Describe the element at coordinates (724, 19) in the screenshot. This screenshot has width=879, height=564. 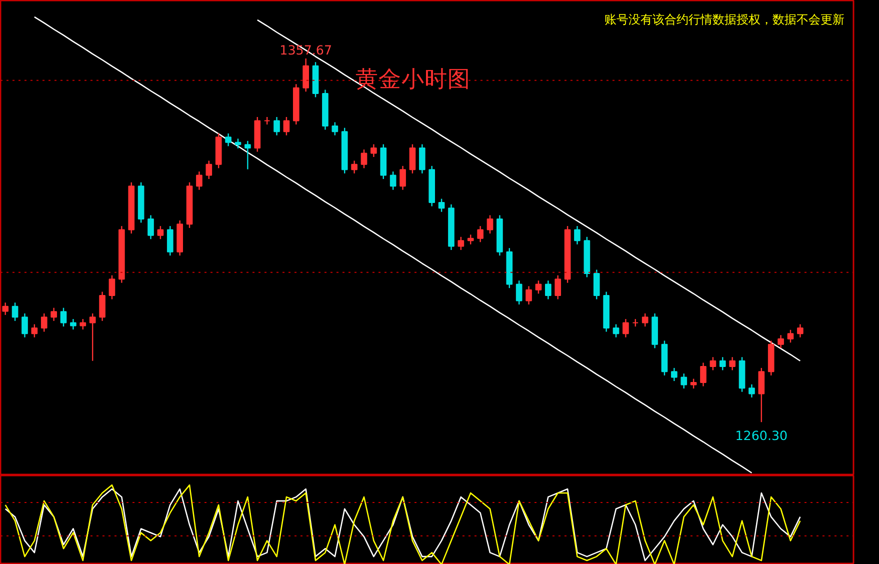
I see `annotation: 账号没有该合约行情数据授权，数据不会更新` at that location.